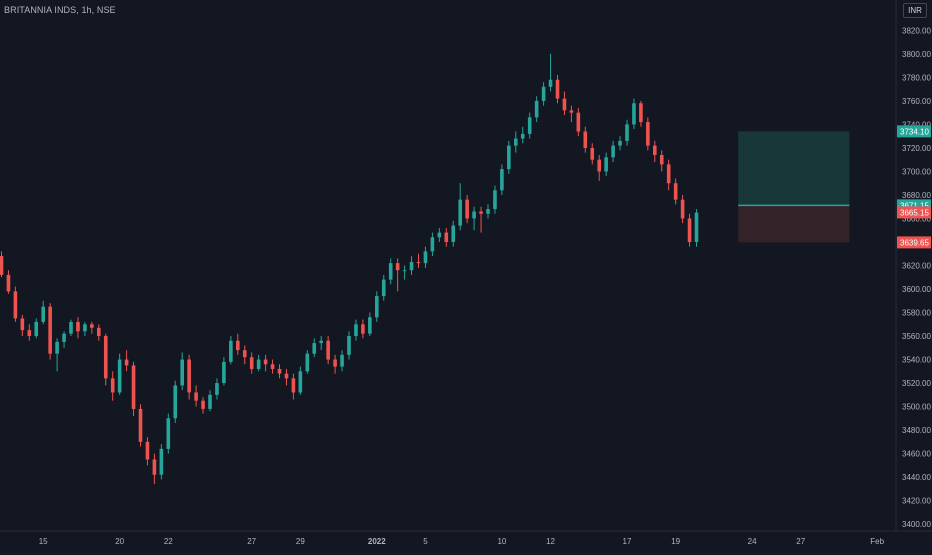 This screenshot has width=932, height=555. What do you see at coordinates (377, 541) in the screenshot?
I see `x-tick-label: 2022` at bounding box center [377, 541].